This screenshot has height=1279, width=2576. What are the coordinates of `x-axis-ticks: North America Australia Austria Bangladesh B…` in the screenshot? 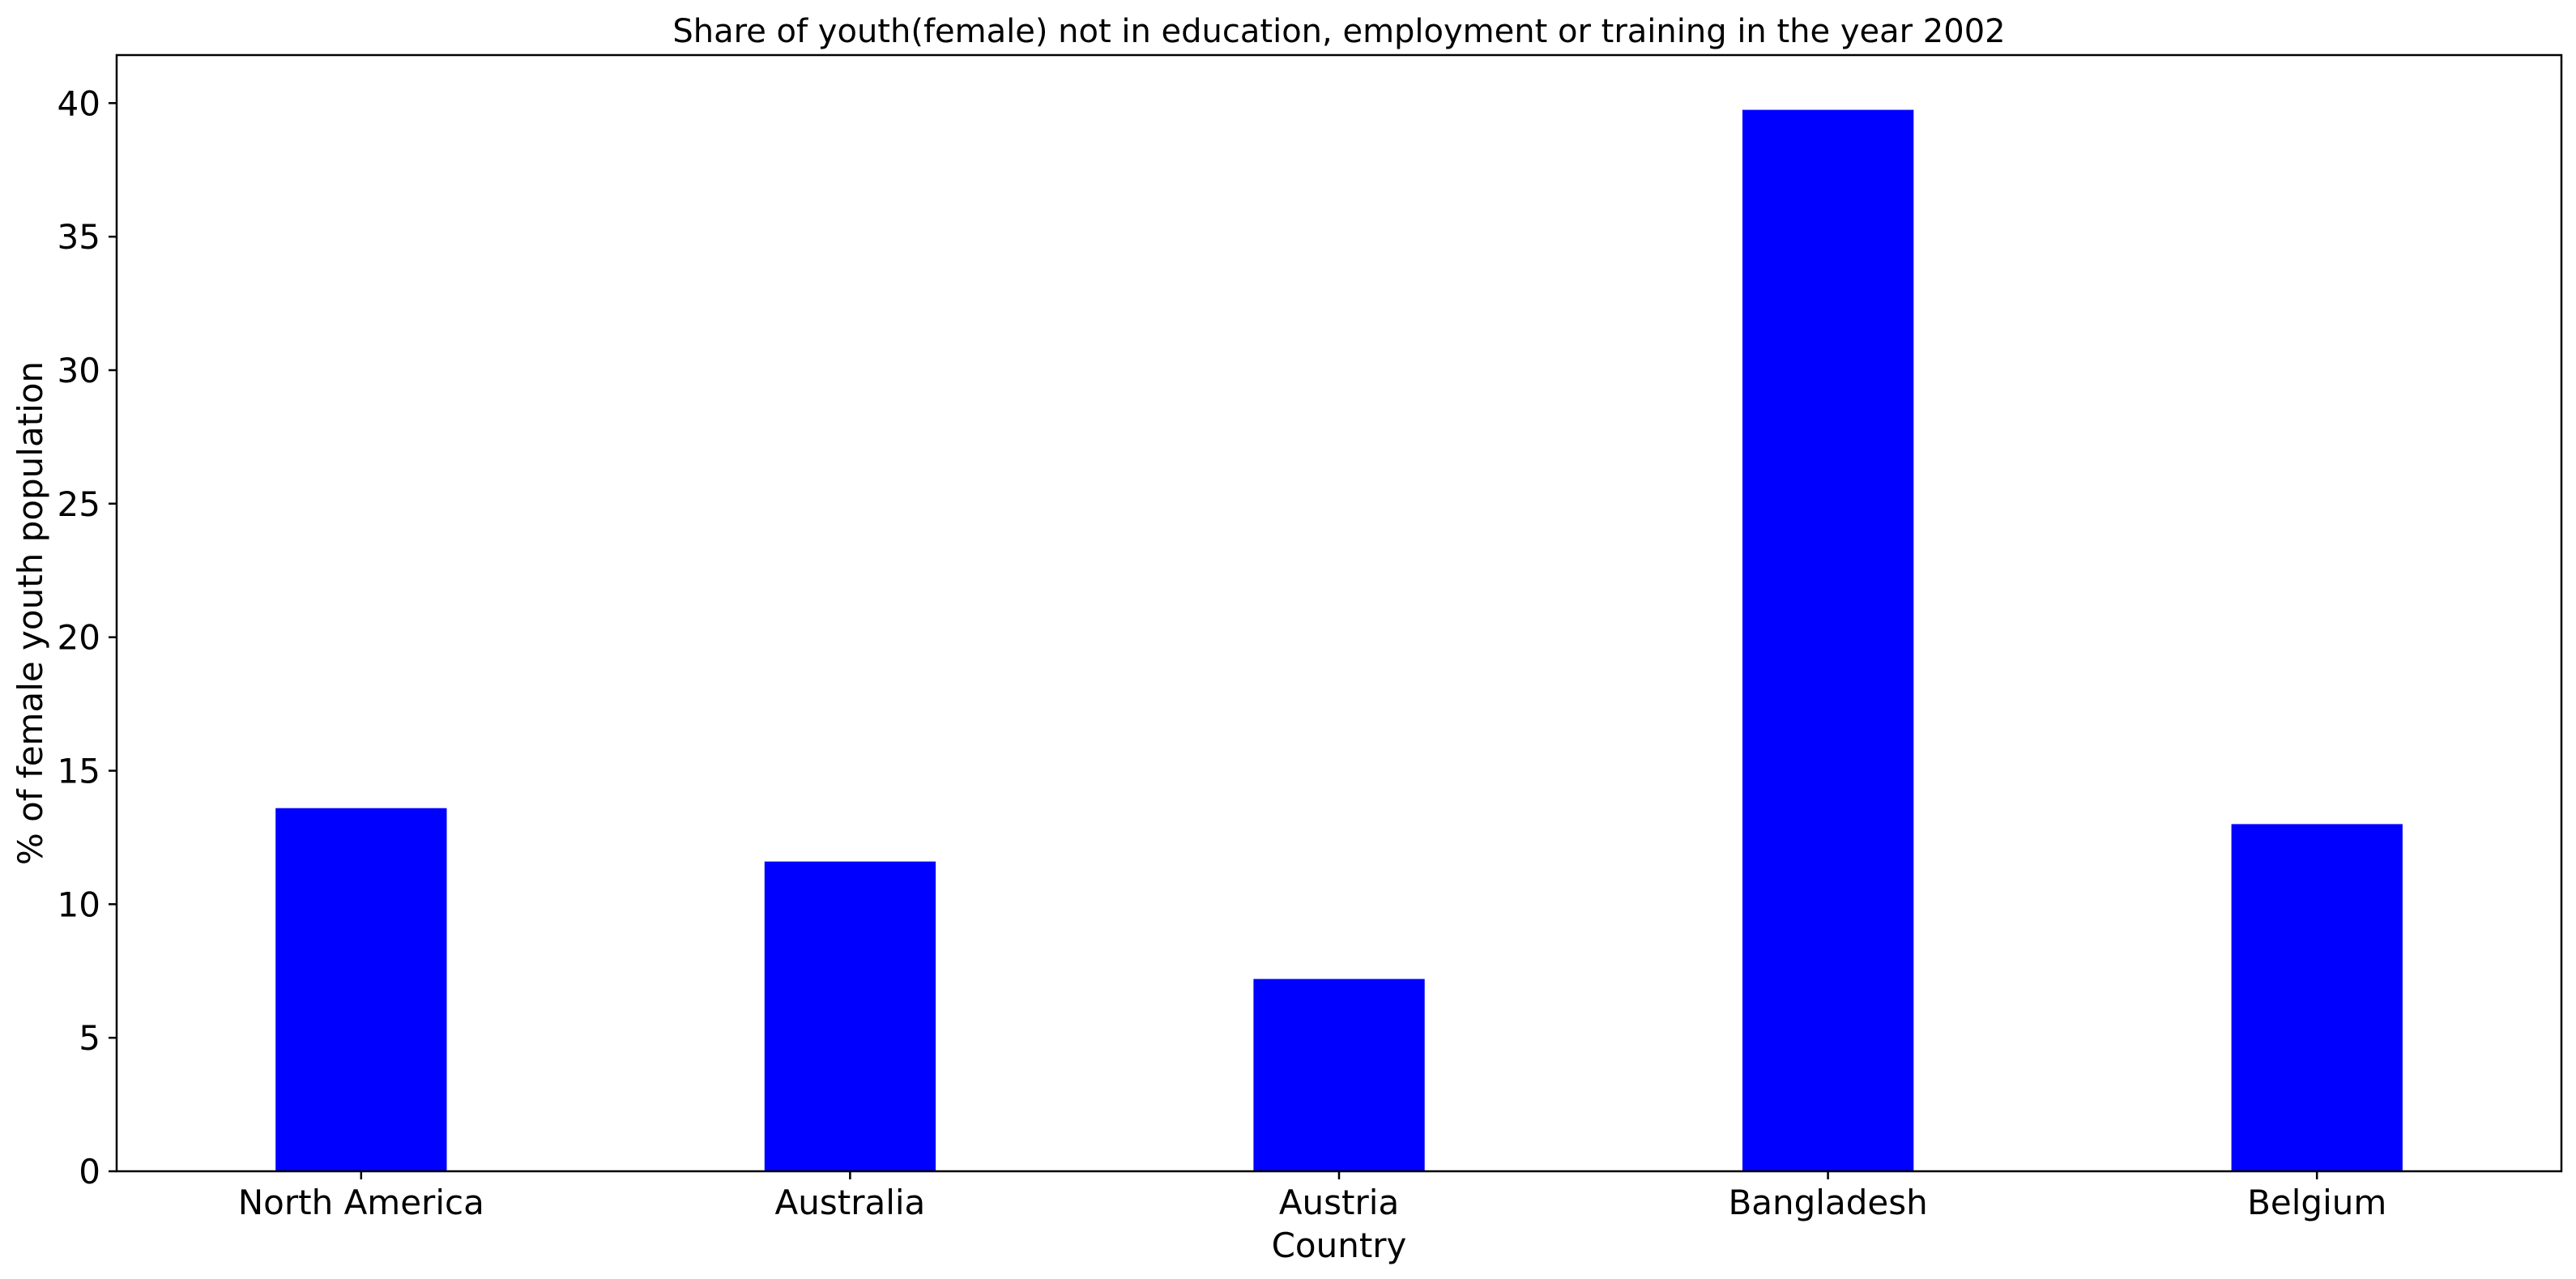 It's located at (1312, 1196).